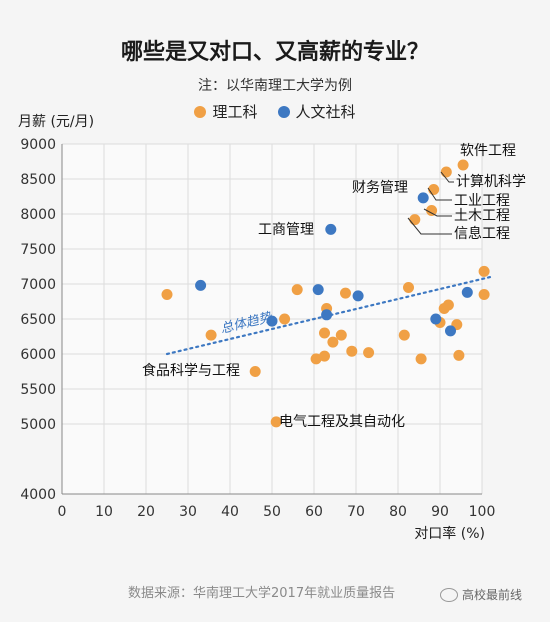 The image size is (550, 622). I want to click on y-tick-label: 5500, so click(38, 390).